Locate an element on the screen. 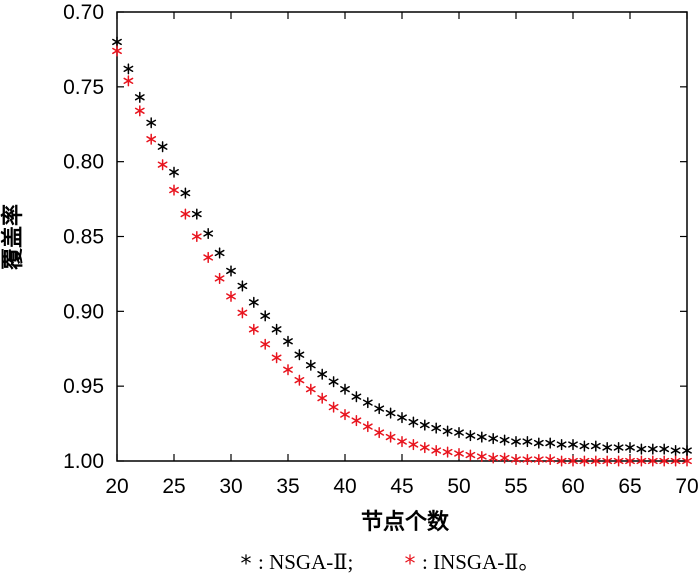 The height and width of the screenshot is (581, 700). x-tick-label: 20 is located at coordinates (116, 486).